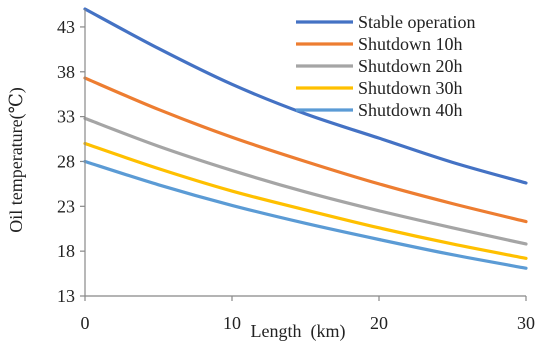 Image resolution: width=540 pixels, height=349 pixels. What do you see at coordinates (66, 161) in the screenshot?
I see `y-tick-label: 28` at bounding box center [66, 161].